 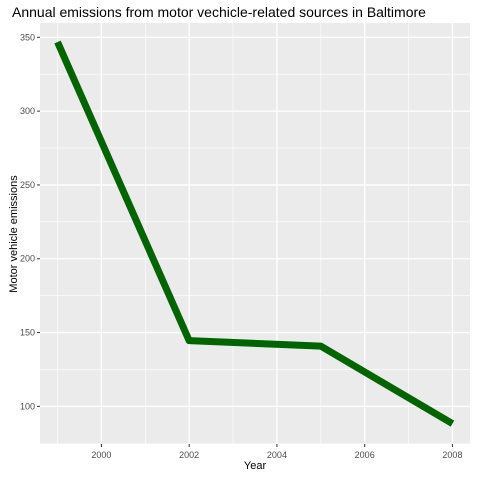 What do you see at coordinates (27, 37) in the screenshot?
I see `y-tick-label: 350` at bounding box center [27, 37].